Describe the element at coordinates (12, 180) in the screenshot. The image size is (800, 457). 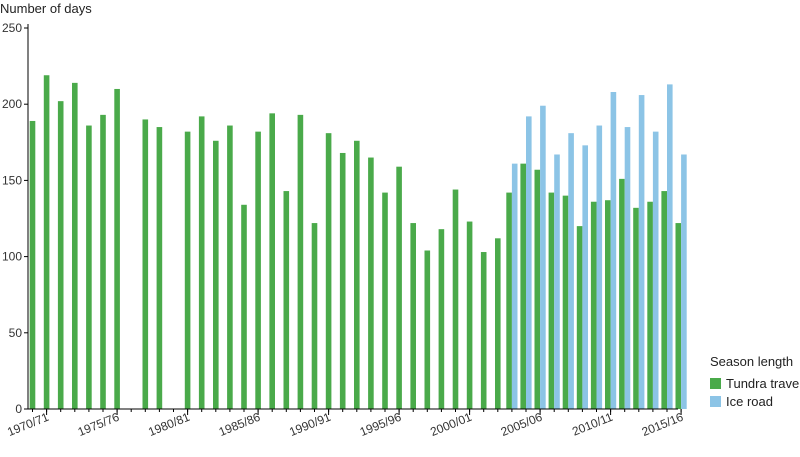
I see `y-tick-label: 150` at that location.